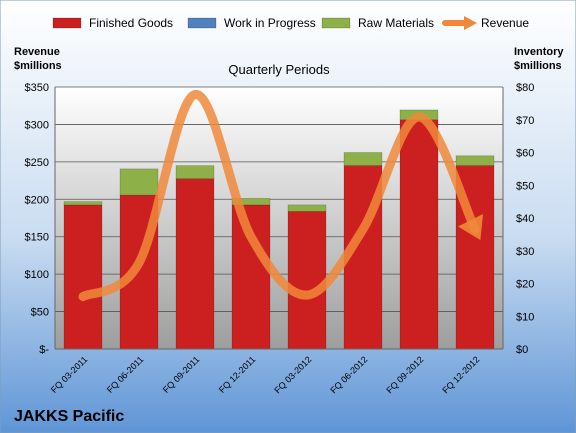 This screenshot has height=433, width=576. What do you see at coordinates (539, 52) in the screenshot?
I see `right-axis-label-line1: Inventory` at bounding box center [539, 52].